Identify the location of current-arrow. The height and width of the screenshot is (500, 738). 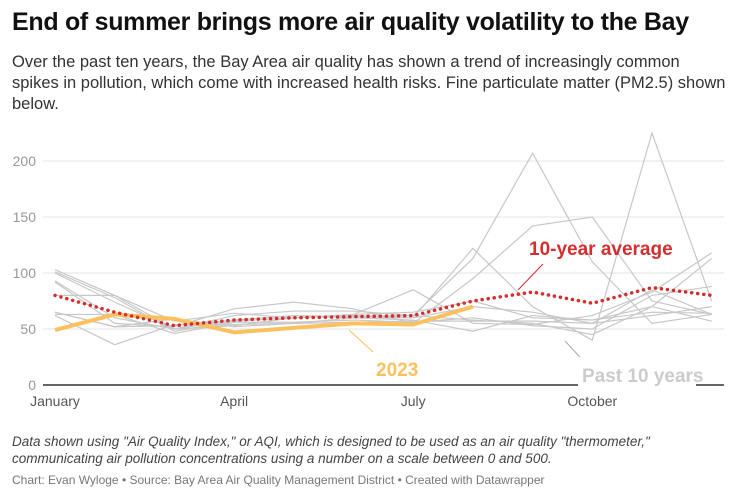
(361, 341).